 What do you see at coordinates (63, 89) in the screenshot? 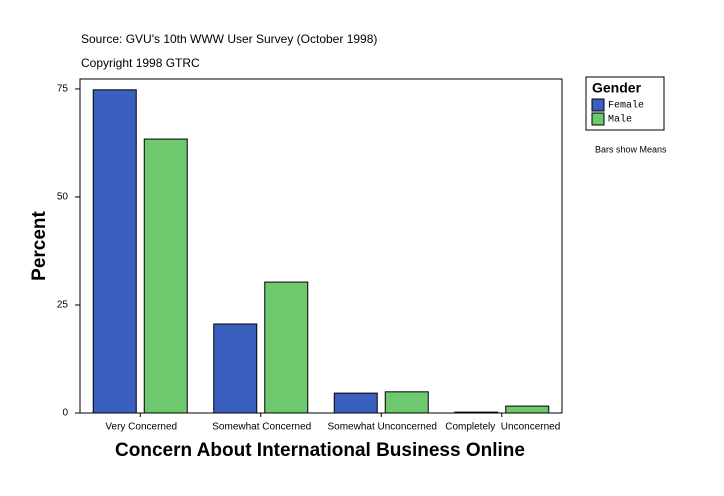
I see `y-tick-label: 75` at bounding box center [63, 89].